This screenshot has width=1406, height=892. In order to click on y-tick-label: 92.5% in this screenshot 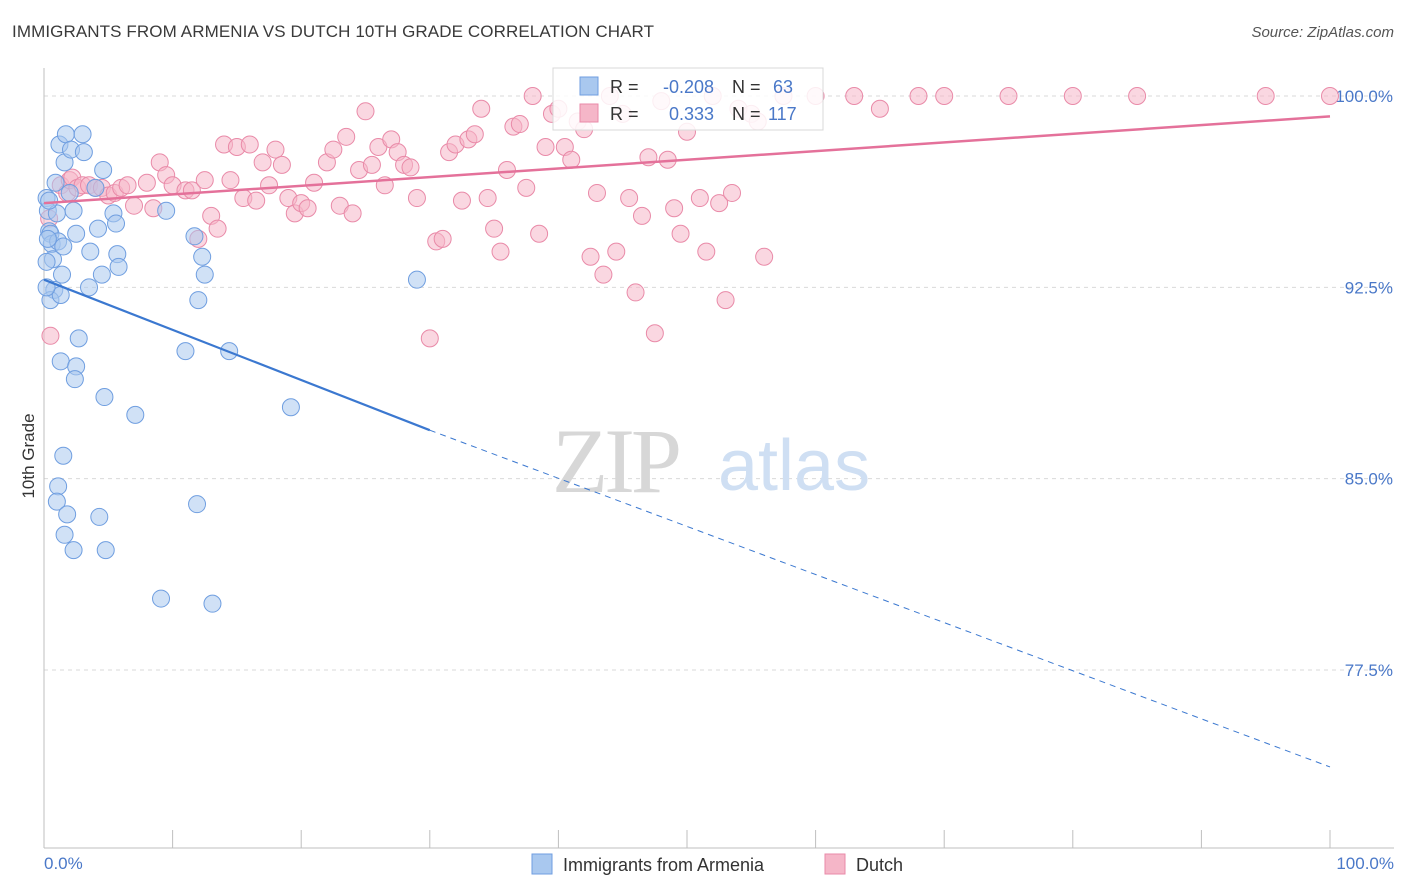, I will do `click(1369, 287)`.